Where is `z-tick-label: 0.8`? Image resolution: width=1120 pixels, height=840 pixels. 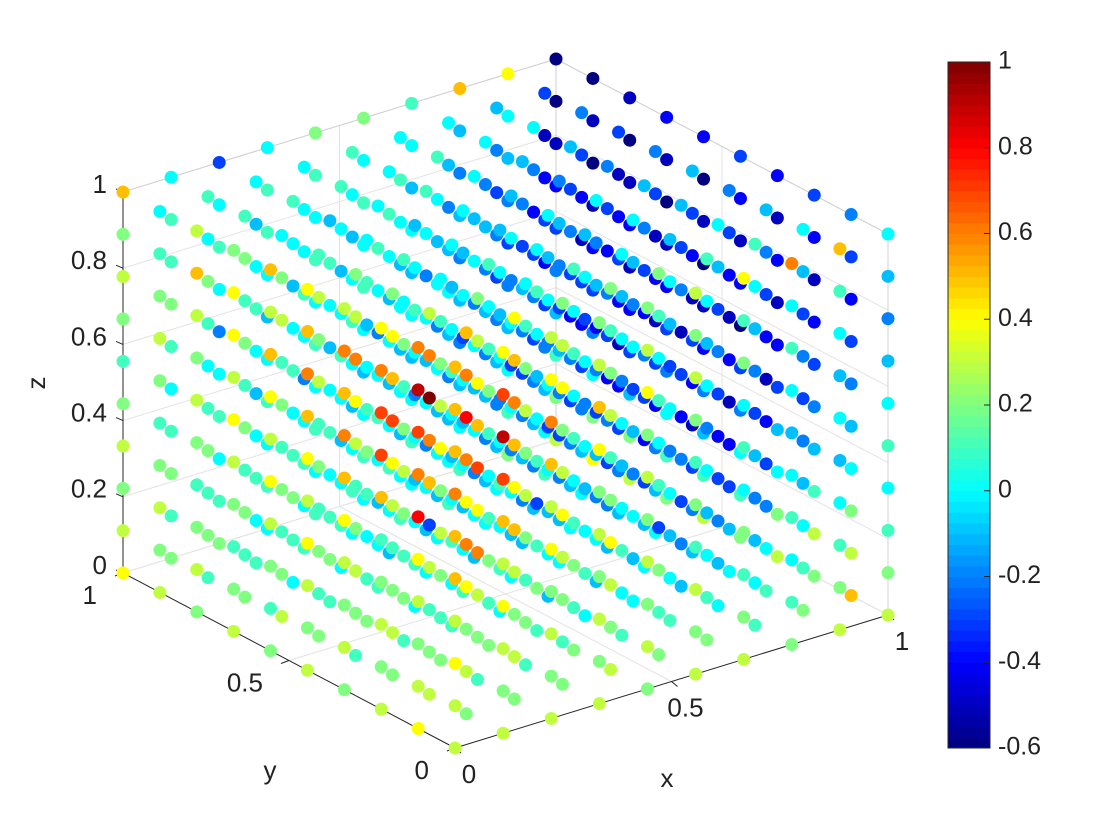
z-tick-label: 0.8 is located at coordinates (89, 260).